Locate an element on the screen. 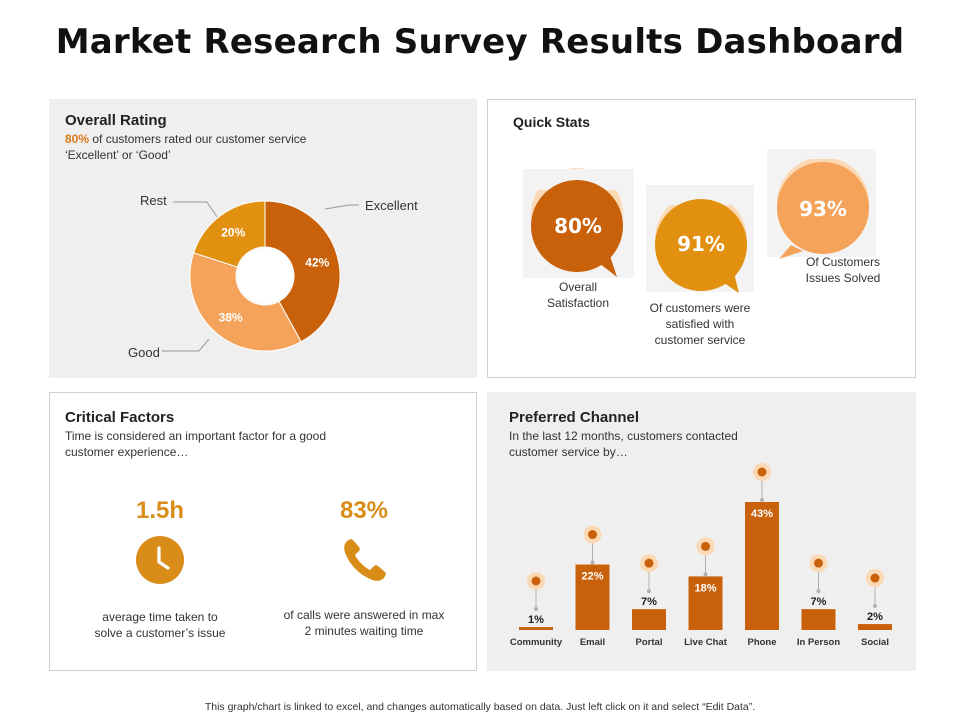 Image resolution: width=960 pixels, height=720 pixels. critical-factors-title: Critical Factors is located at coordinates (120, 417).